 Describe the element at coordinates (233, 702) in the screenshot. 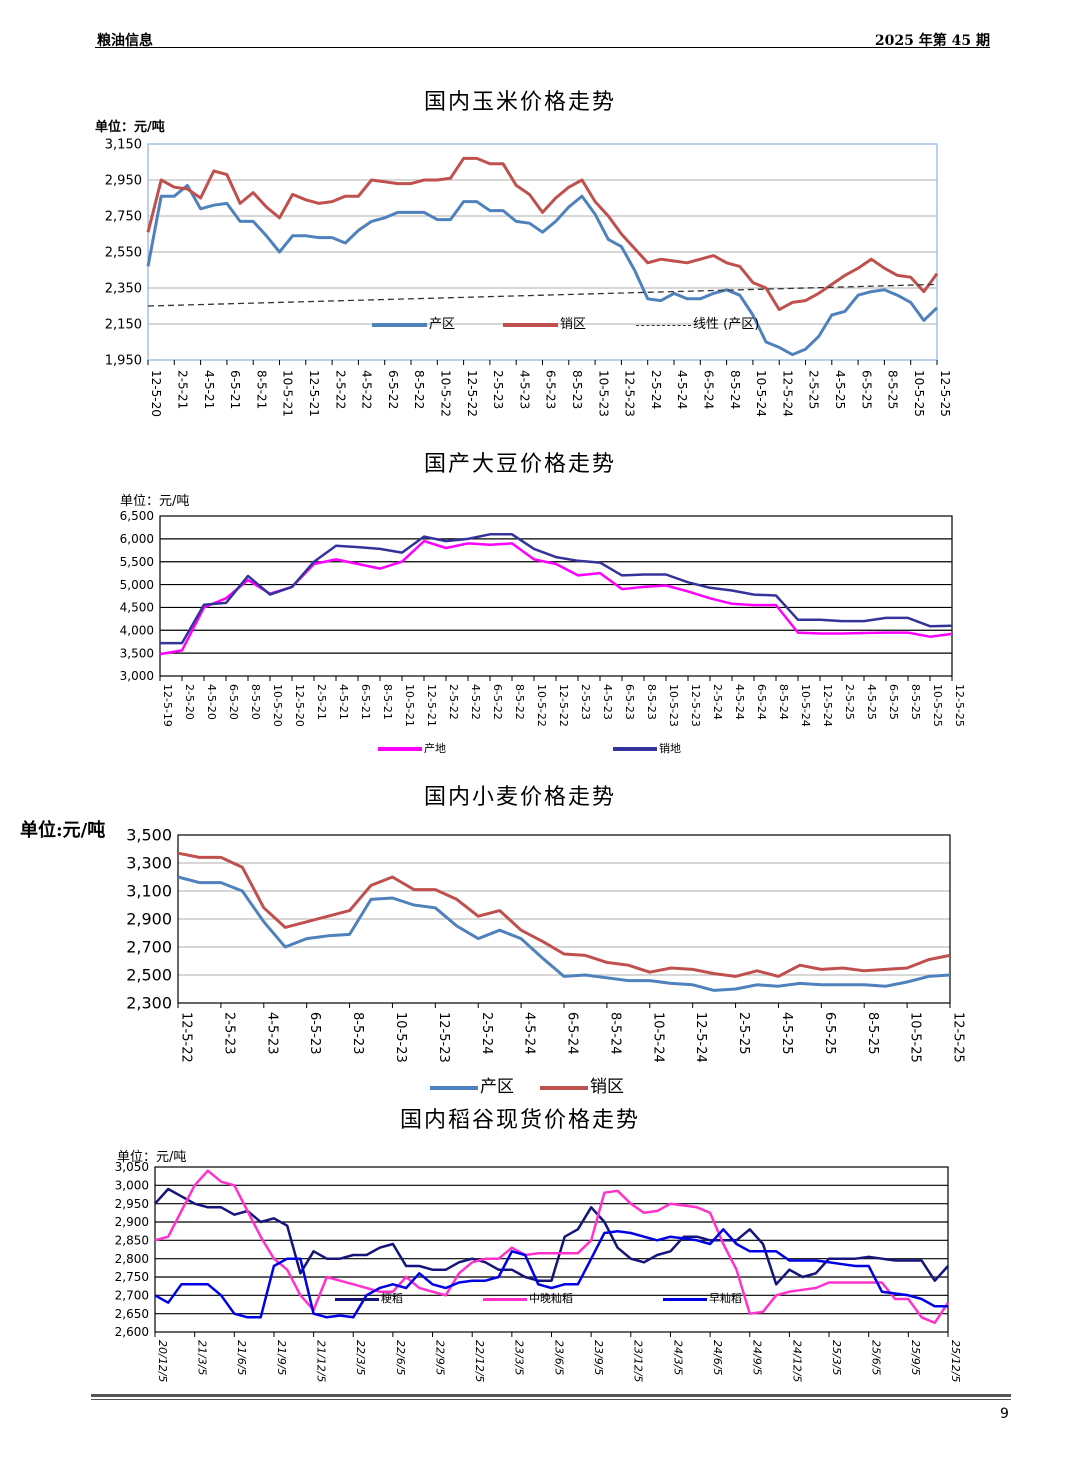

I see `x-tick-label: 6-5-20` at that location.